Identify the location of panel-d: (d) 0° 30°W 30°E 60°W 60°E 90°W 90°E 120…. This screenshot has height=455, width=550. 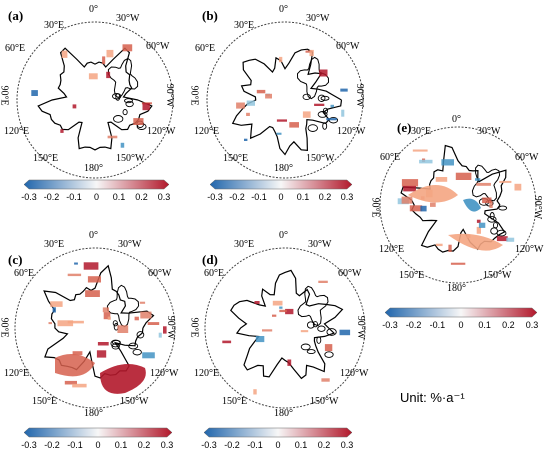
(281, 328).